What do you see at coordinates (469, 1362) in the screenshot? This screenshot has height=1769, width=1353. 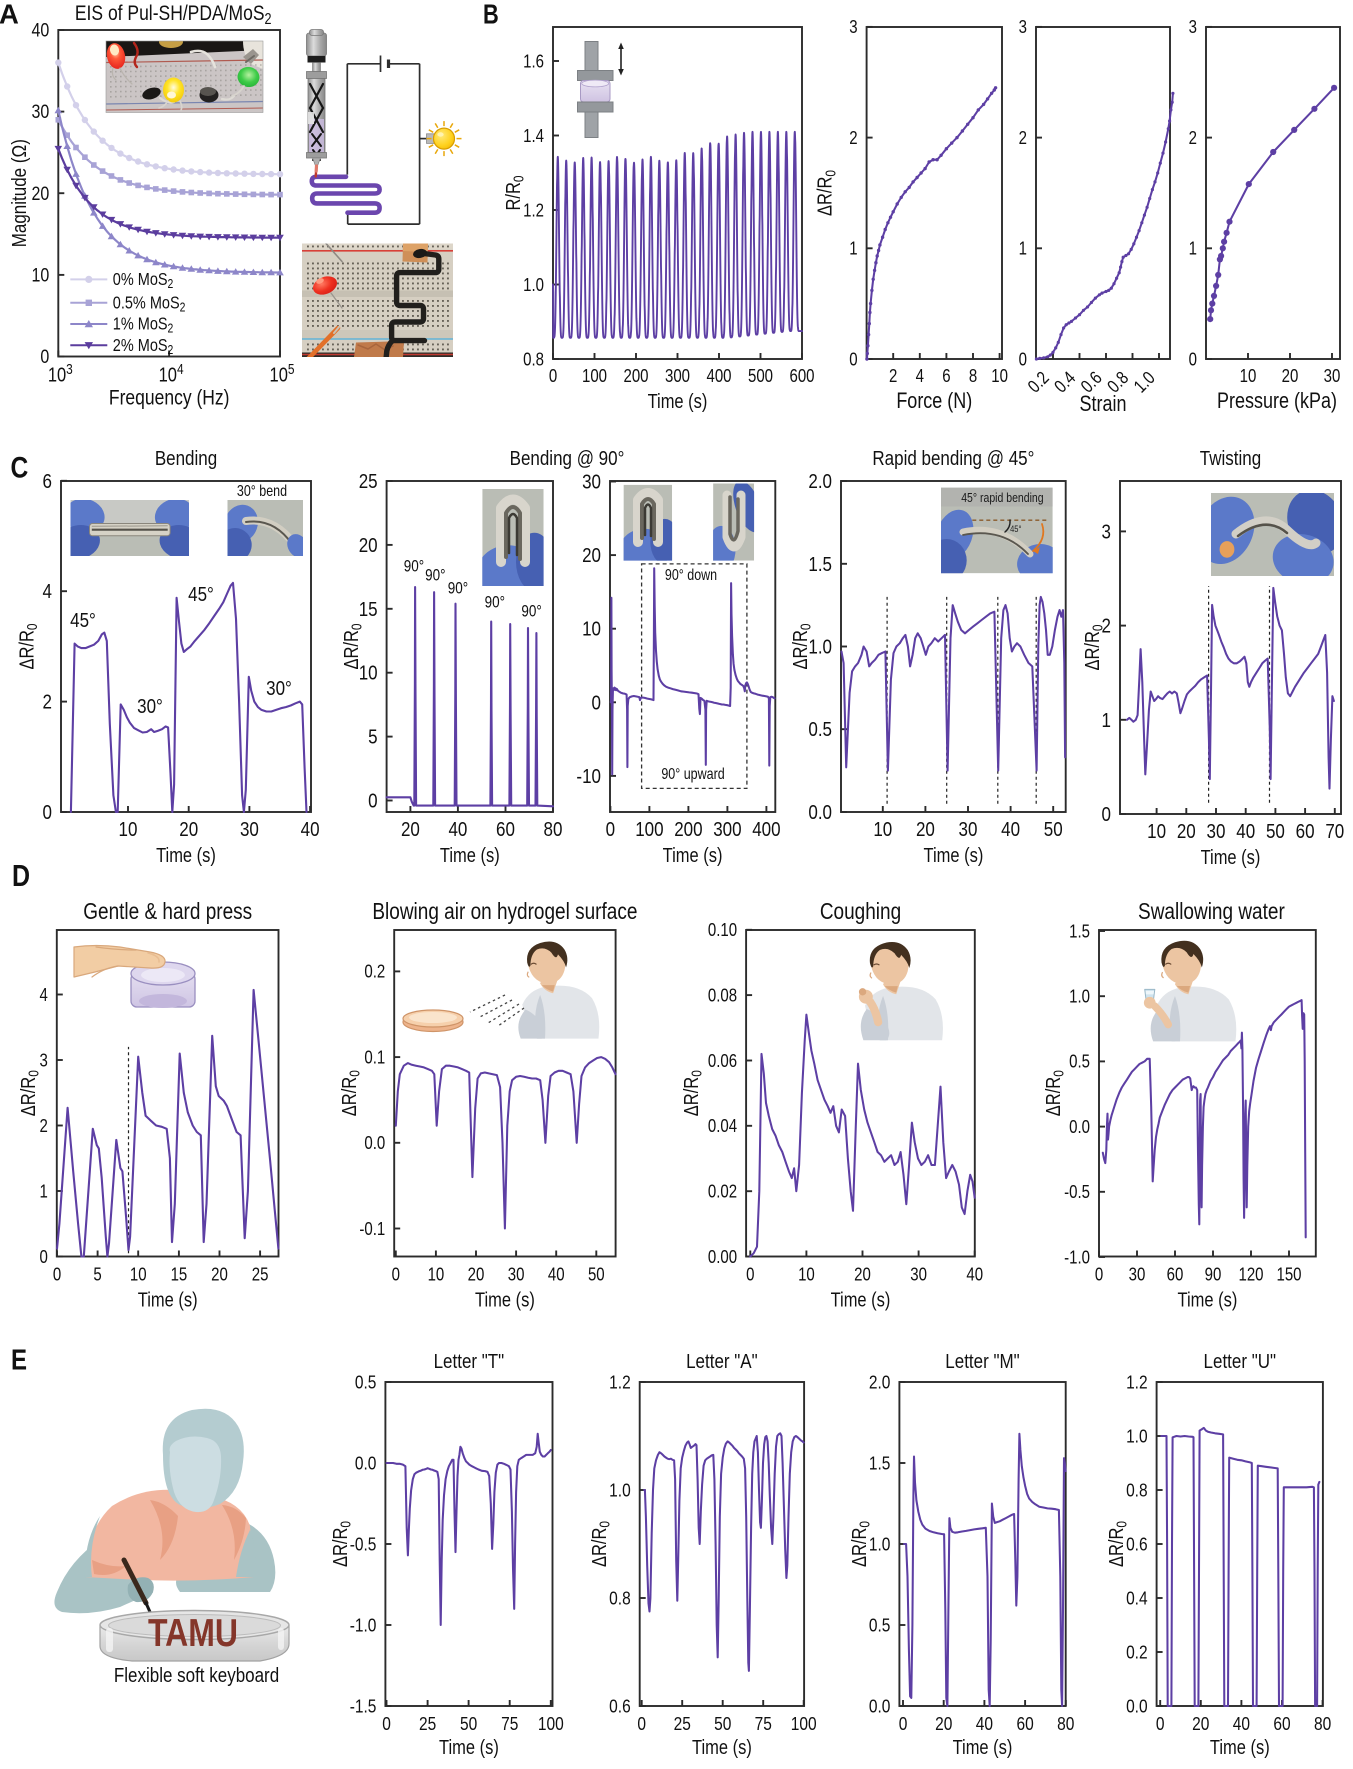 I see `svg-text: Letter "T"` at bounding box center [469, 1362].